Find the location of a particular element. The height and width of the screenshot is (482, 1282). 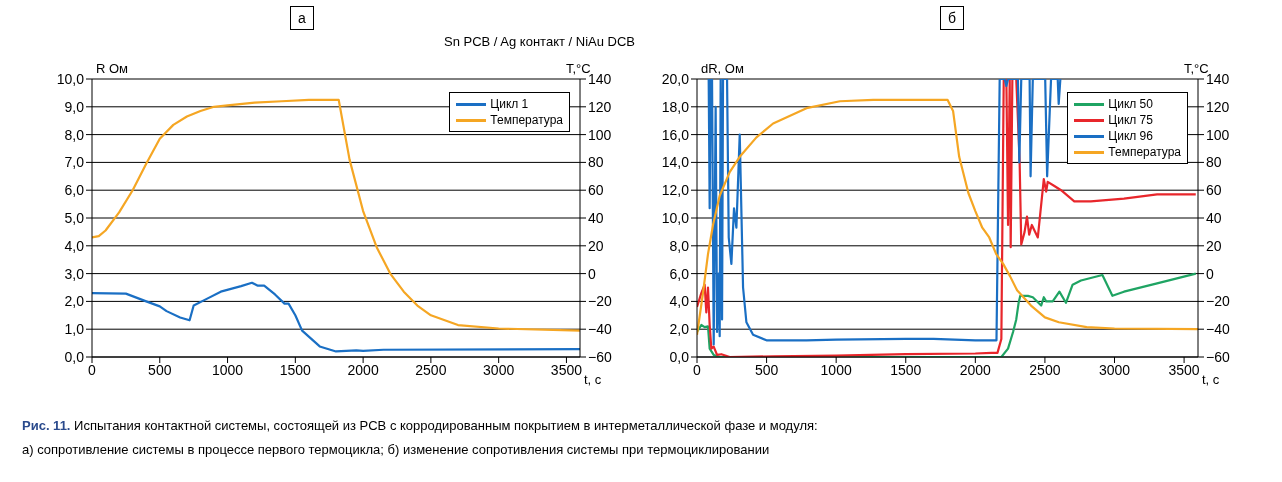

legend-label: Цикл 50 is located at coordinates (1130, 104).